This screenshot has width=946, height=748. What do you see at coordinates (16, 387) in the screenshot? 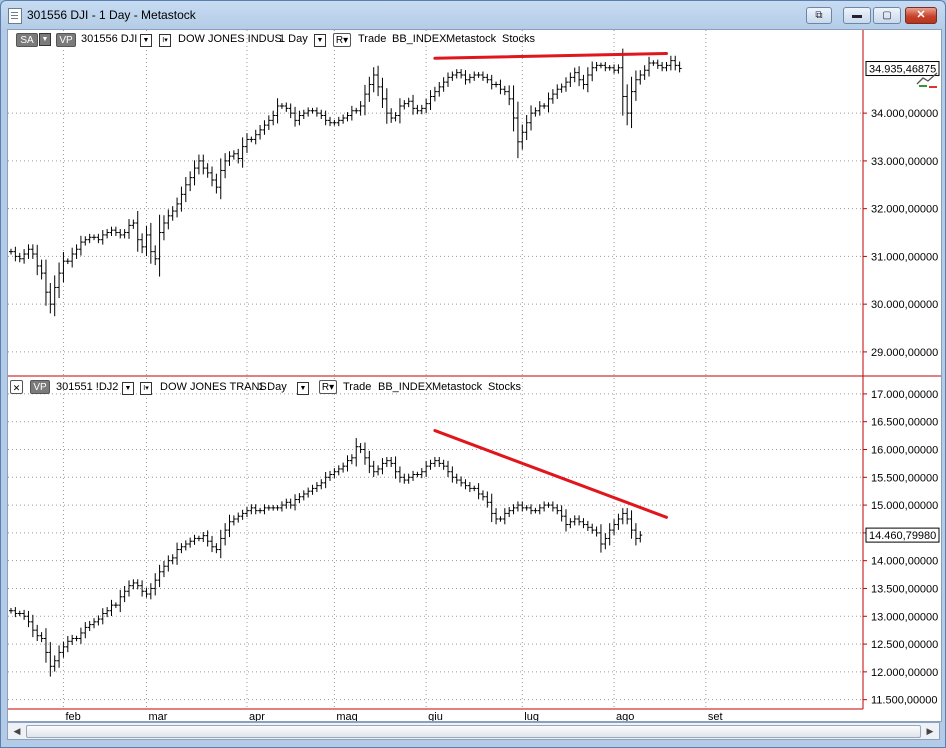
I see `close-pane-button: ✕` at bounding box center [16, 387].